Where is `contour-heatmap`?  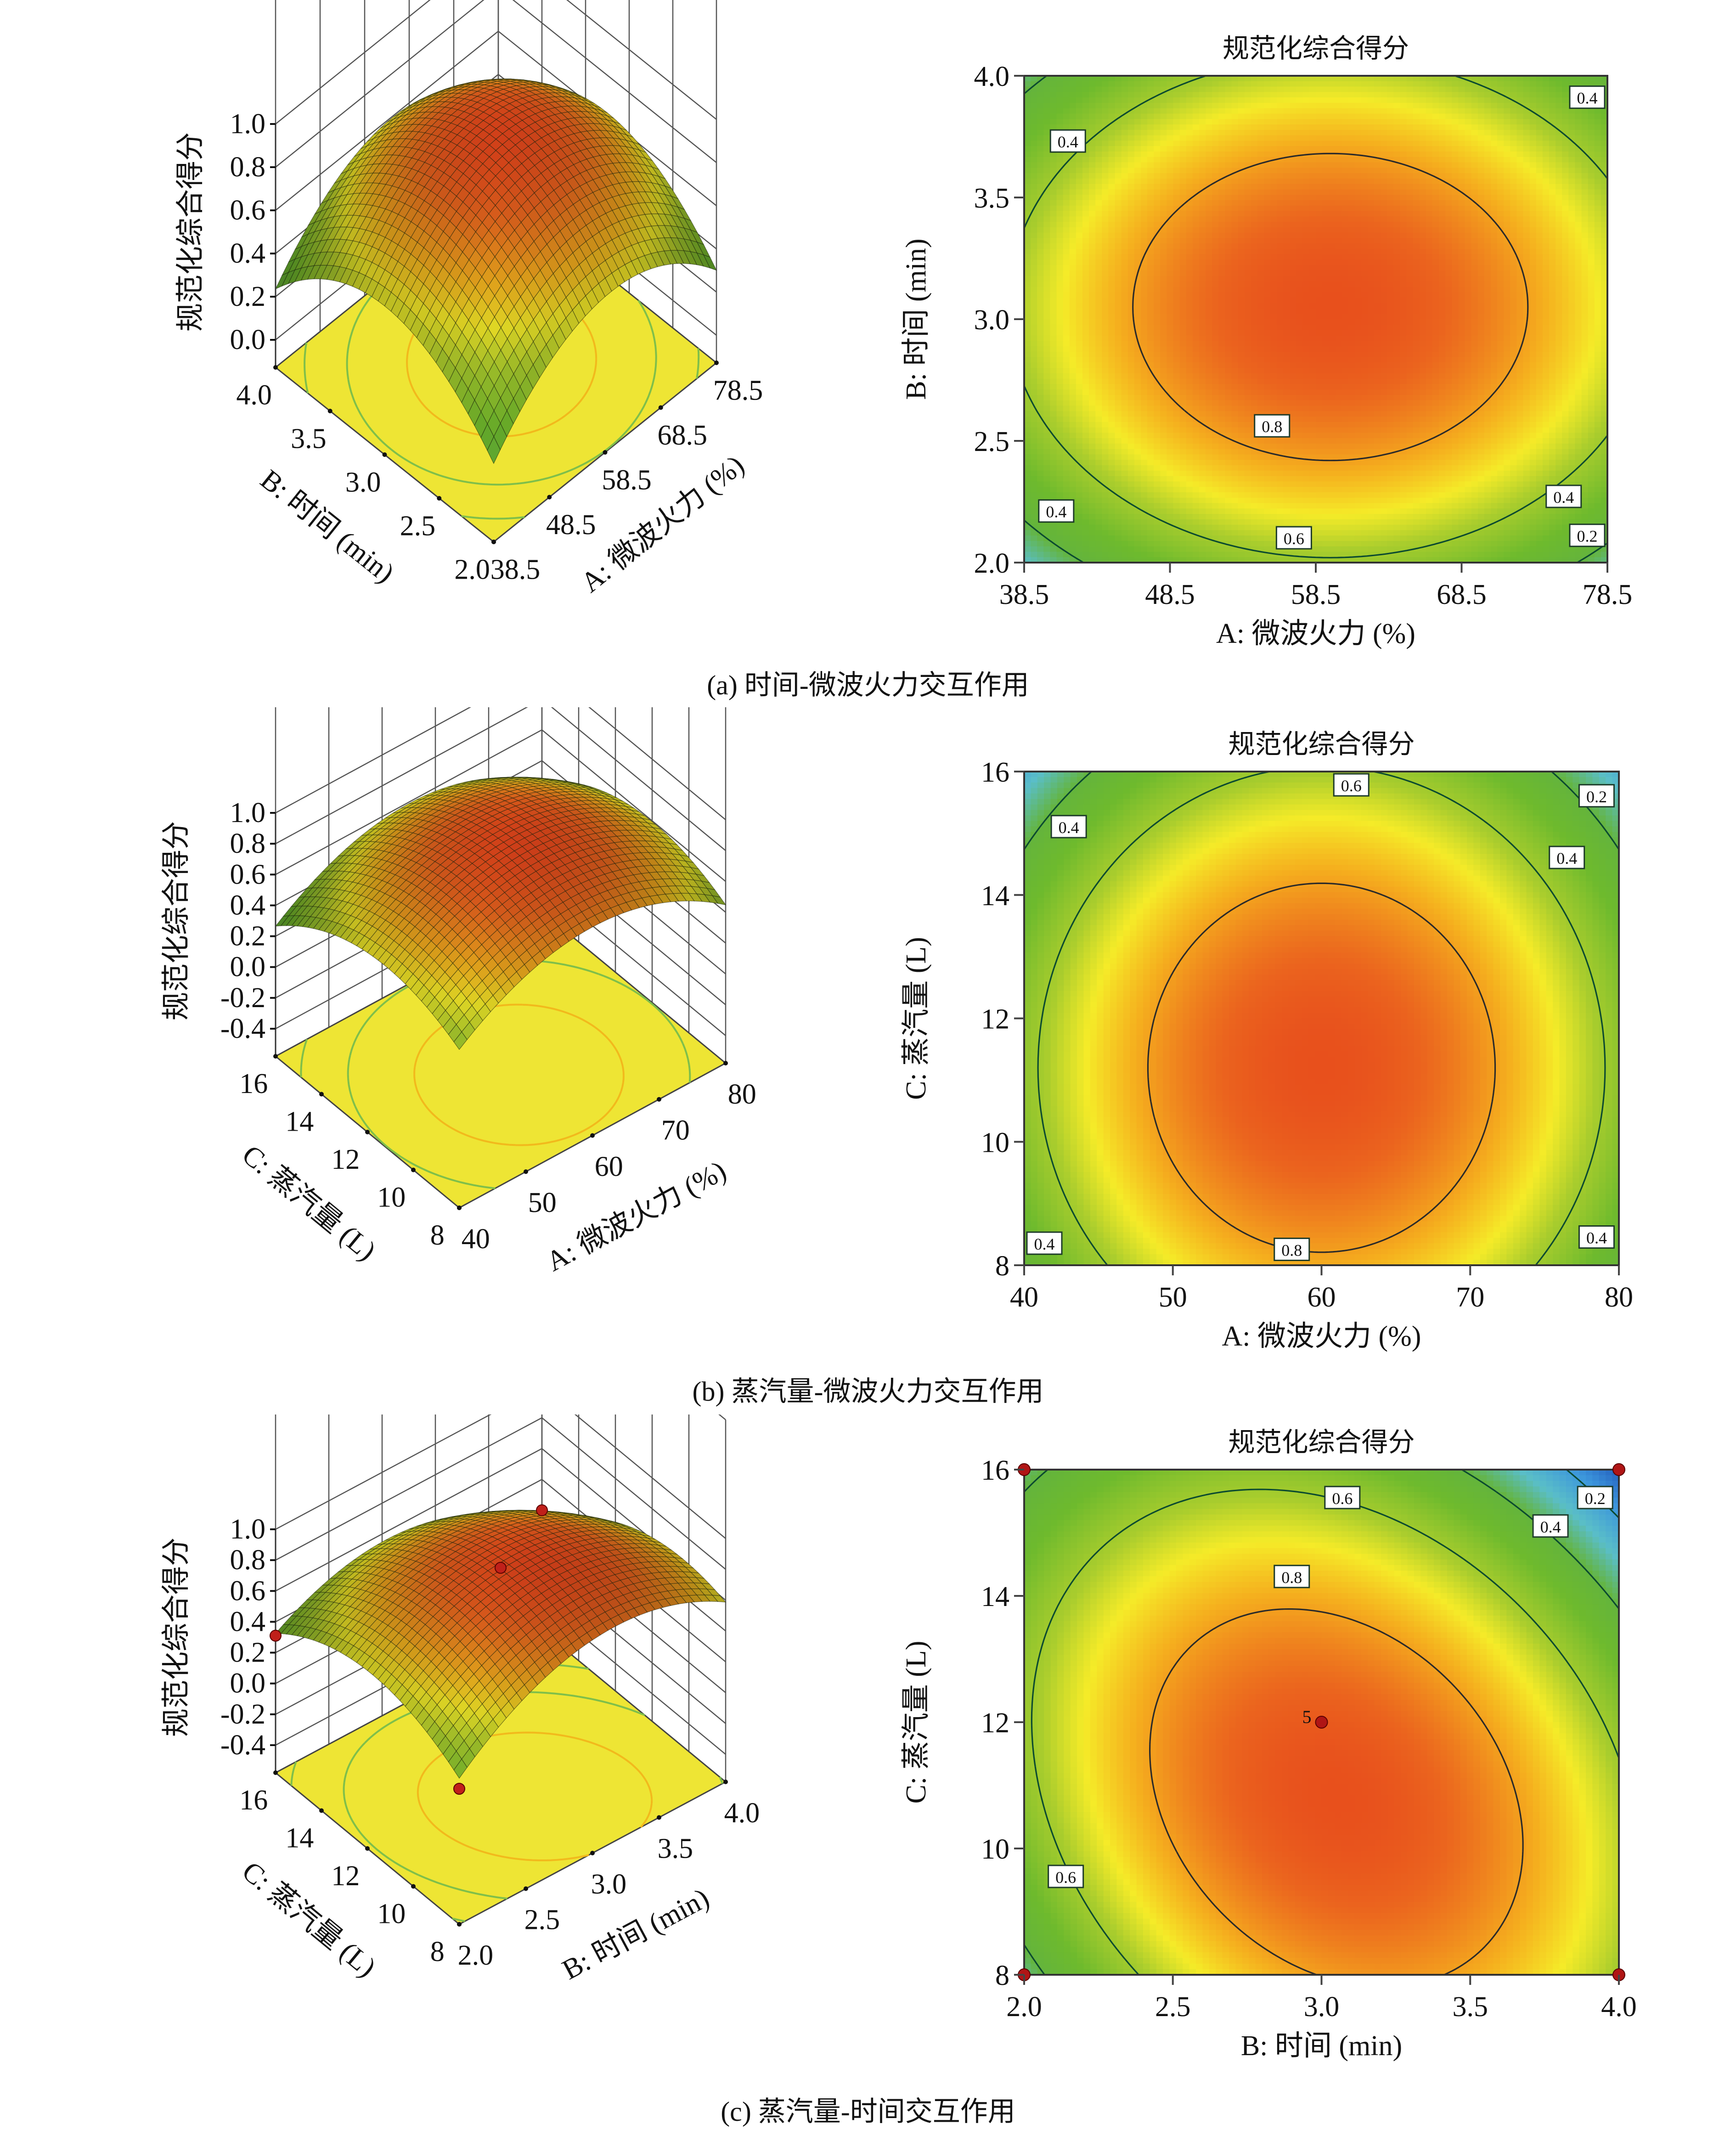 contour-heatmap is located at coordinates (1316, 320).